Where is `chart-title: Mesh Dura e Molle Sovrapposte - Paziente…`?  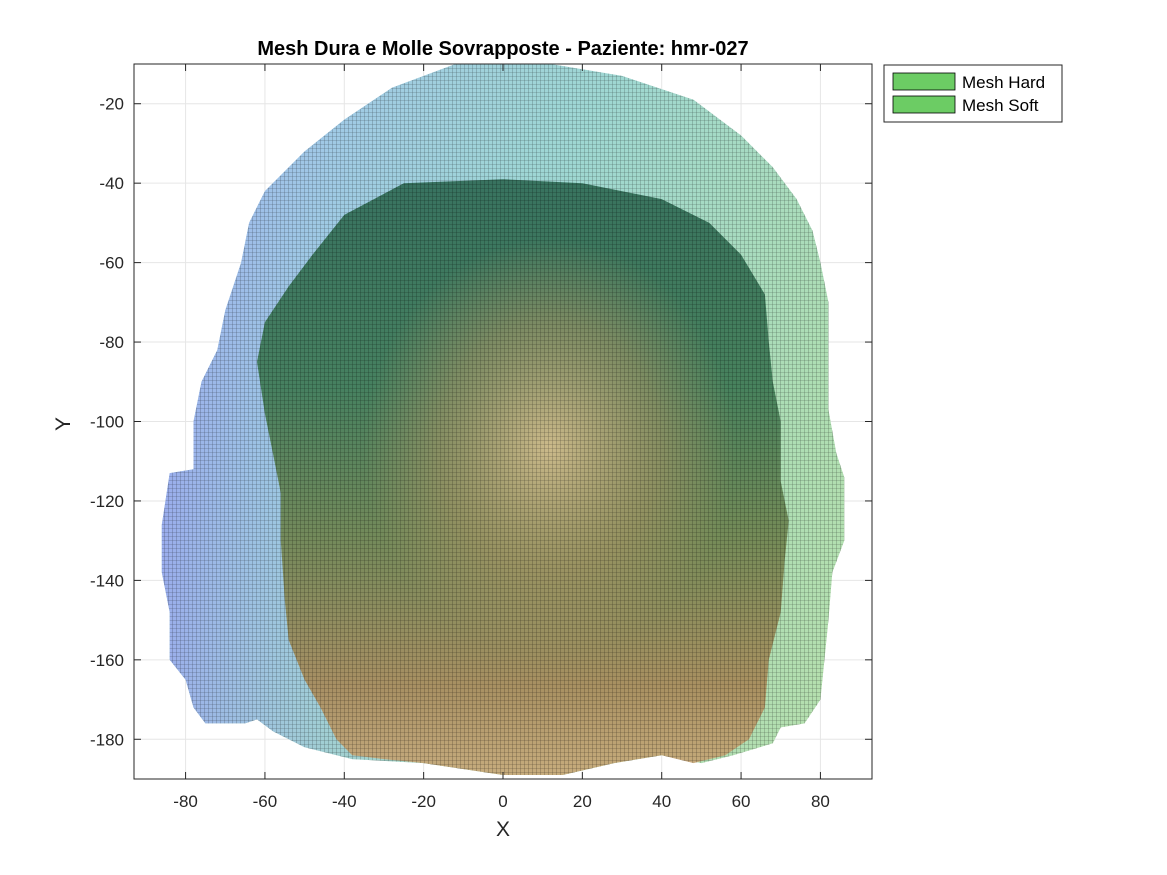
chart-title: Mesh Dura e Molle Sovrapposte - Paziente… is located at coordinates (502, 49).